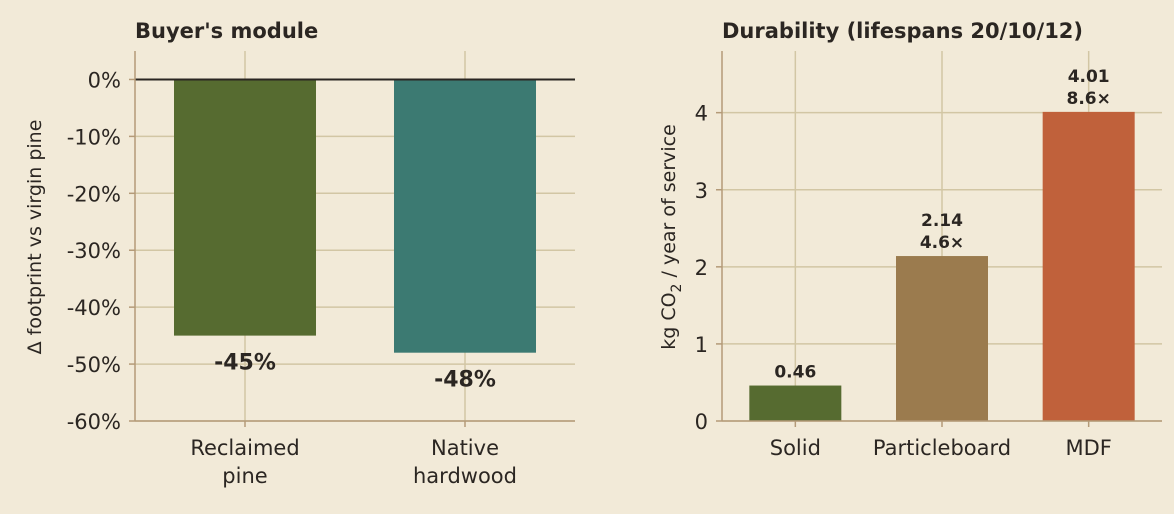  I want to click on left-y-tick-label: -40%, so click(94, 308).